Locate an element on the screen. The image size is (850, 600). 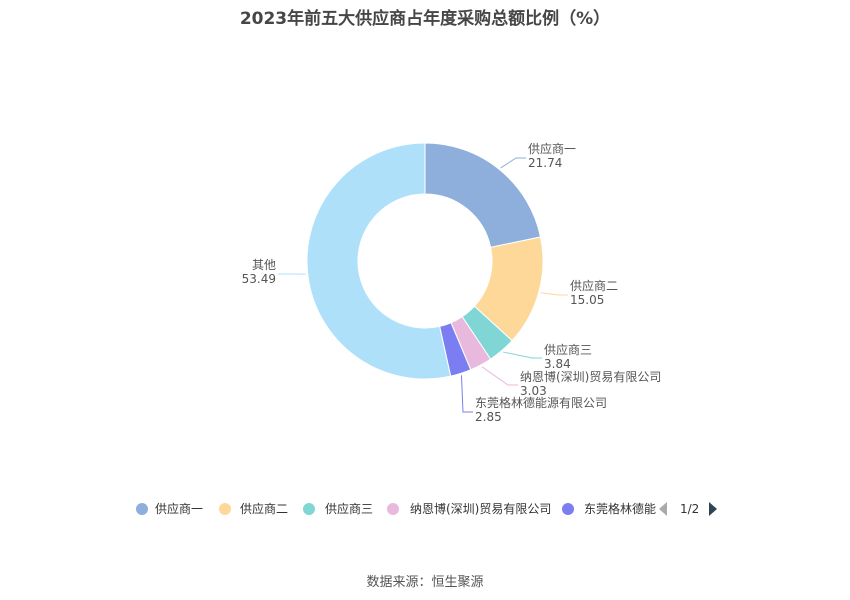
legend-item-3: 供应商三 is located at coordinates (338, 508).